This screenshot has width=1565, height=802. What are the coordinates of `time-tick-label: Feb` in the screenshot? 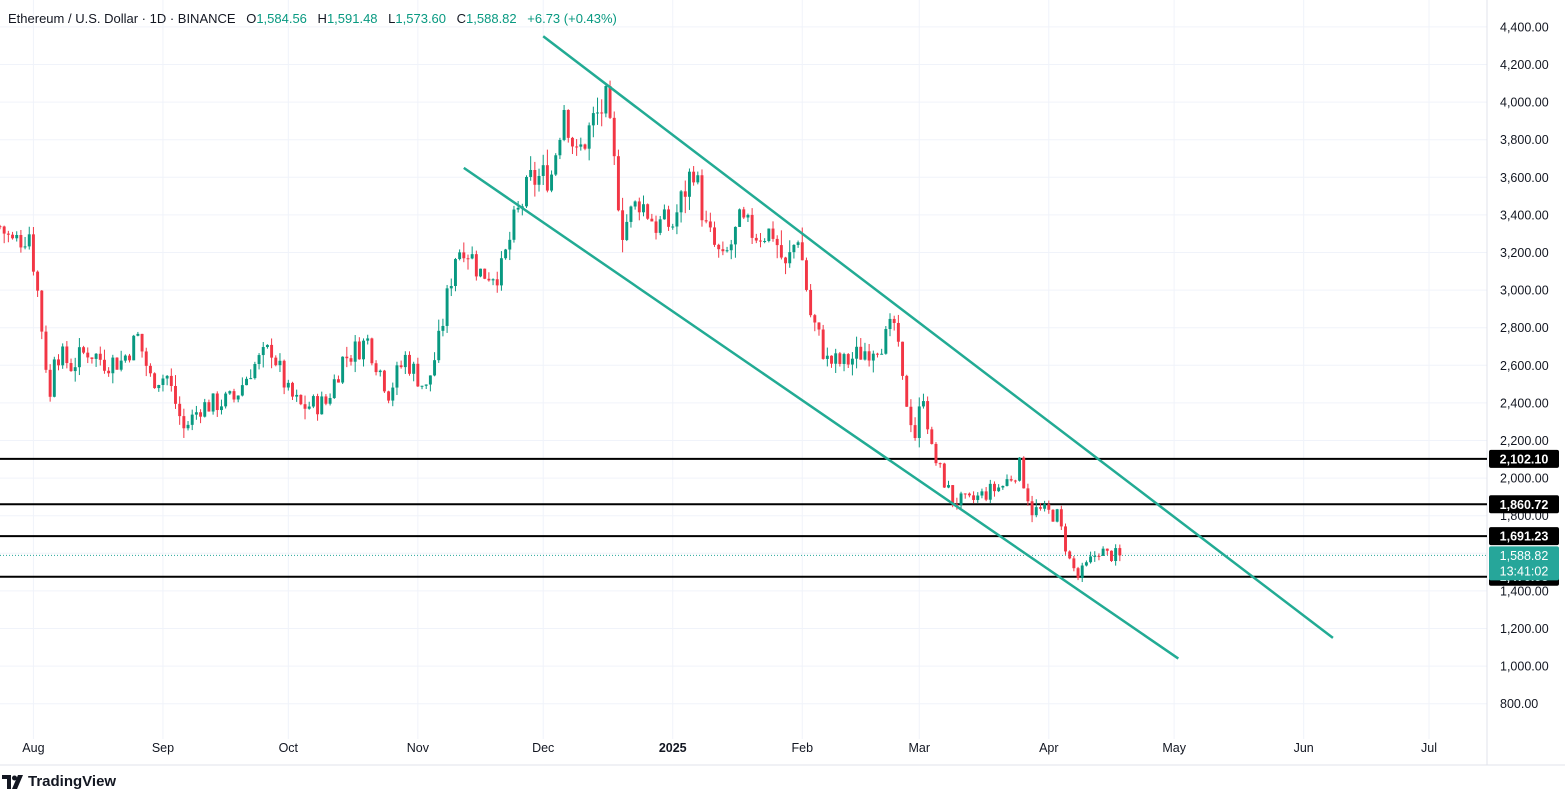 It's located at (802, 748).